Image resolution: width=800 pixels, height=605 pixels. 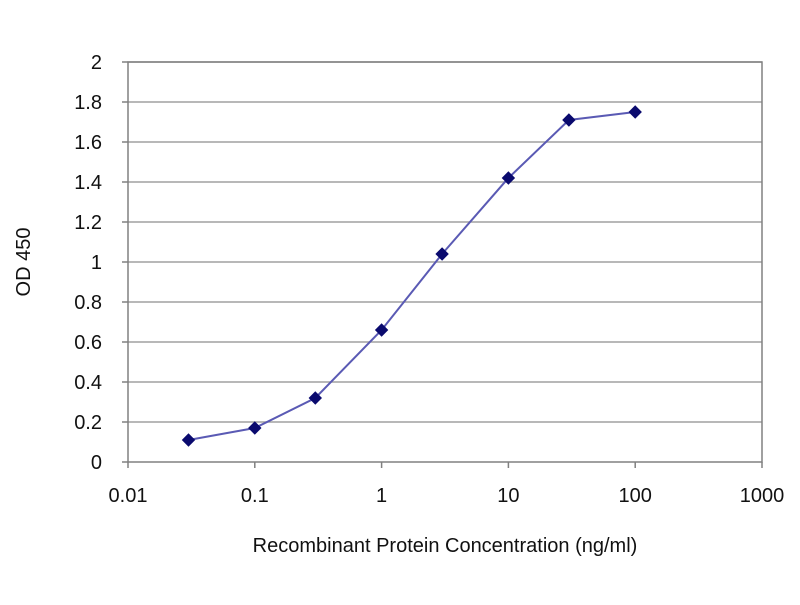 I want to click on x-tick-label: 0.1, so click(x=255, y=496).